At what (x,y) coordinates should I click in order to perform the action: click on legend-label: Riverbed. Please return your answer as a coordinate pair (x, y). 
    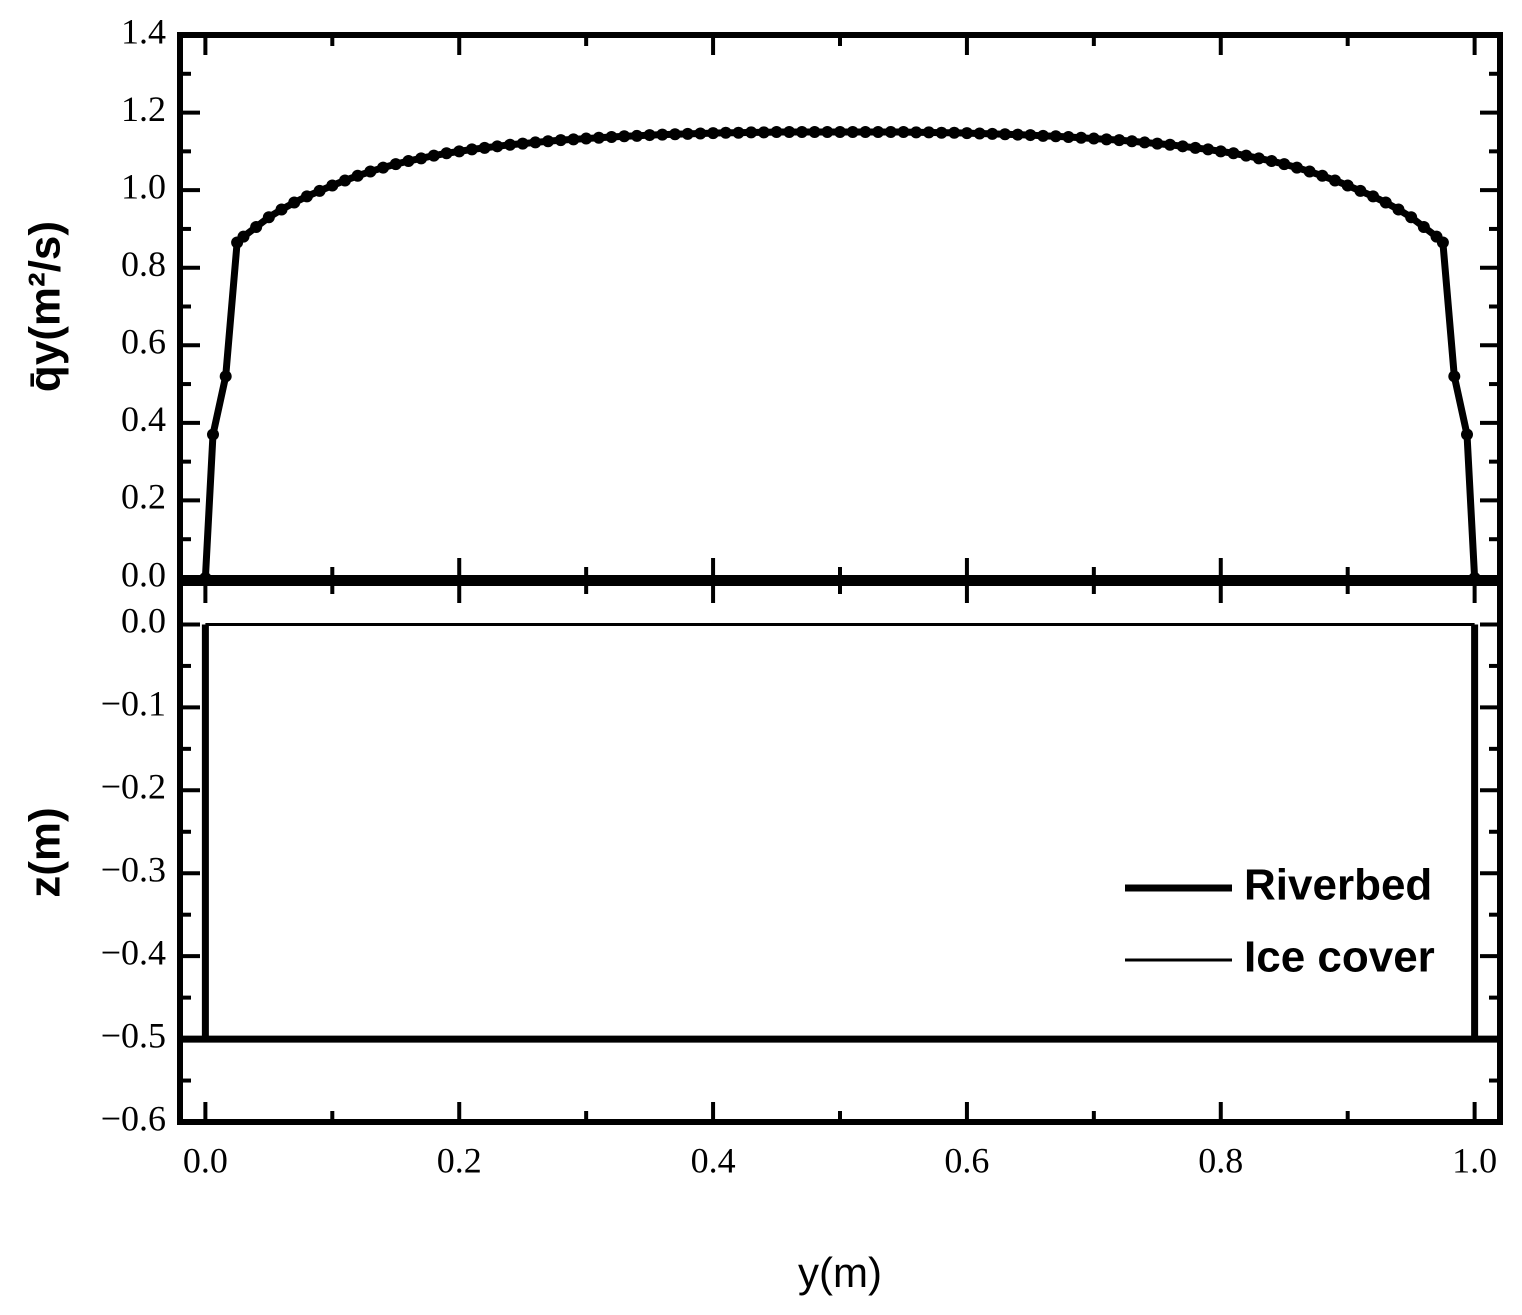
    Looking at the image, I should click on (1338, 885).